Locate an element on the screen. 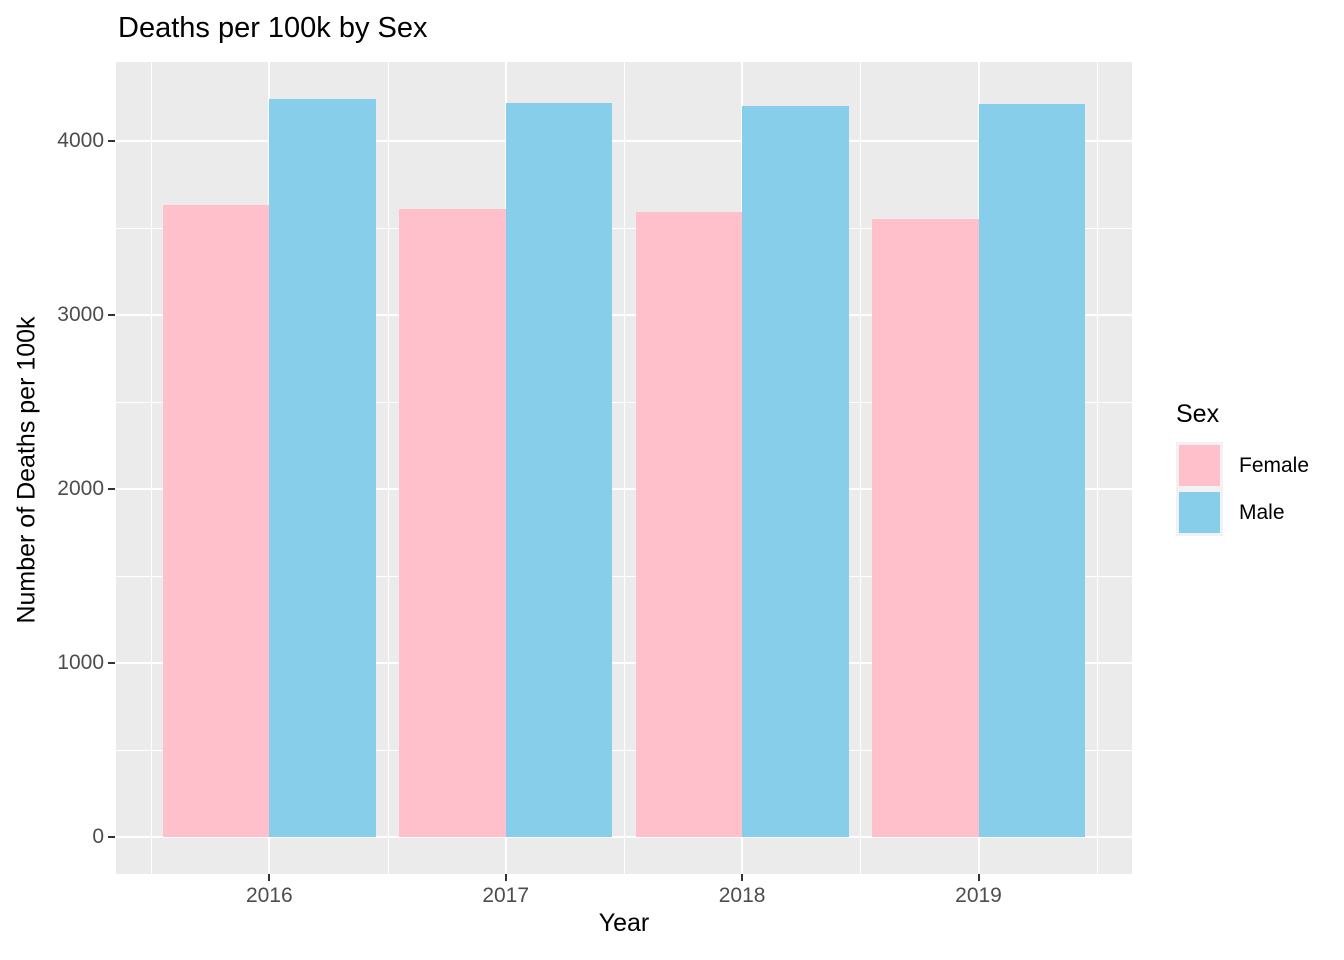 This screenshot has height=960, width=1344. legend-item-male: Male is located at coordinates (1242, 512).